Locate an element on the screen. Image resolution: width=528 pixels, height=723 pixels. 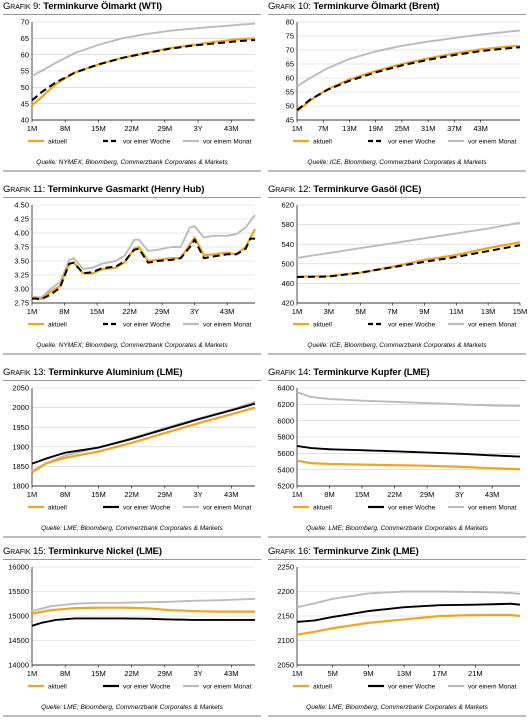
y-tick-label: 4.00 is located at coordinates (21, 233).